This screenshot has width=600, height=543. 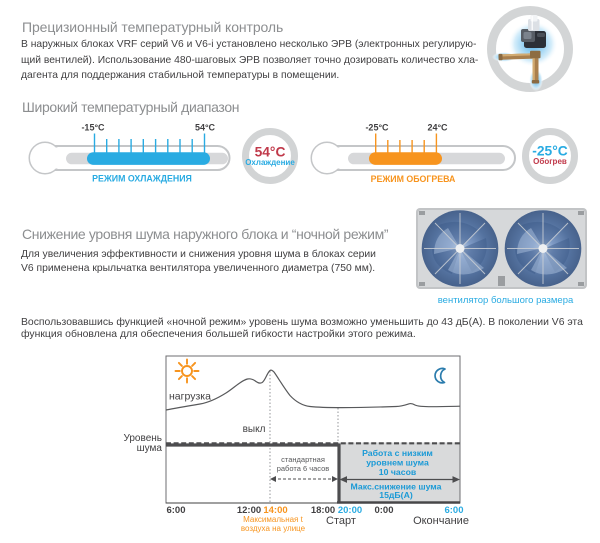 I want to click on svg-text: РЕЖИМ ОБОГРЕВА, so click(x=413, y=179).